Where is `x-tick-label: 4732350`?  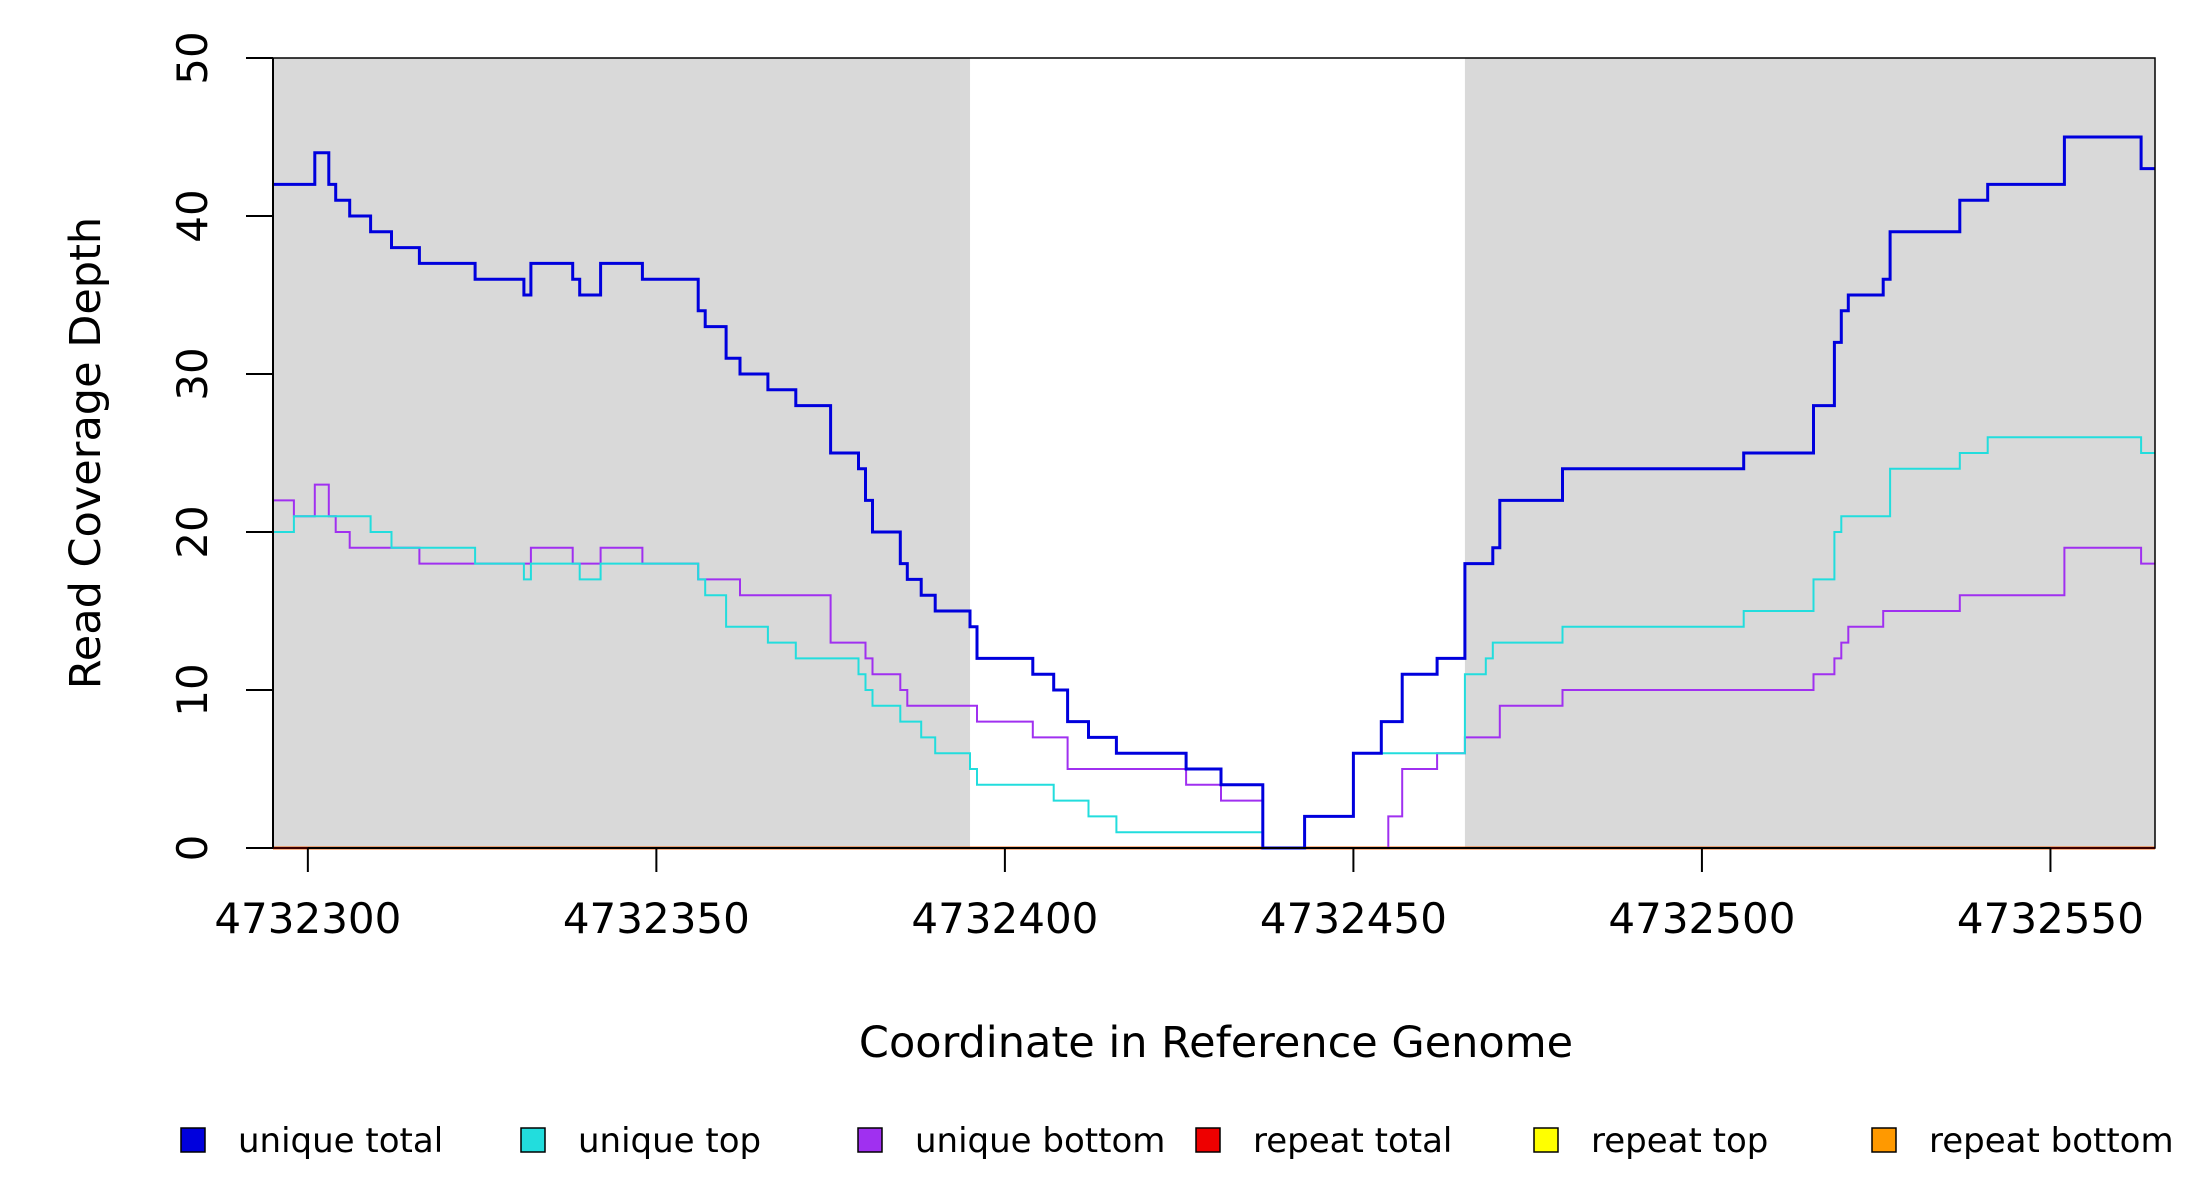 x-tick-label: 4732350 is located at coordinates (656, 918).